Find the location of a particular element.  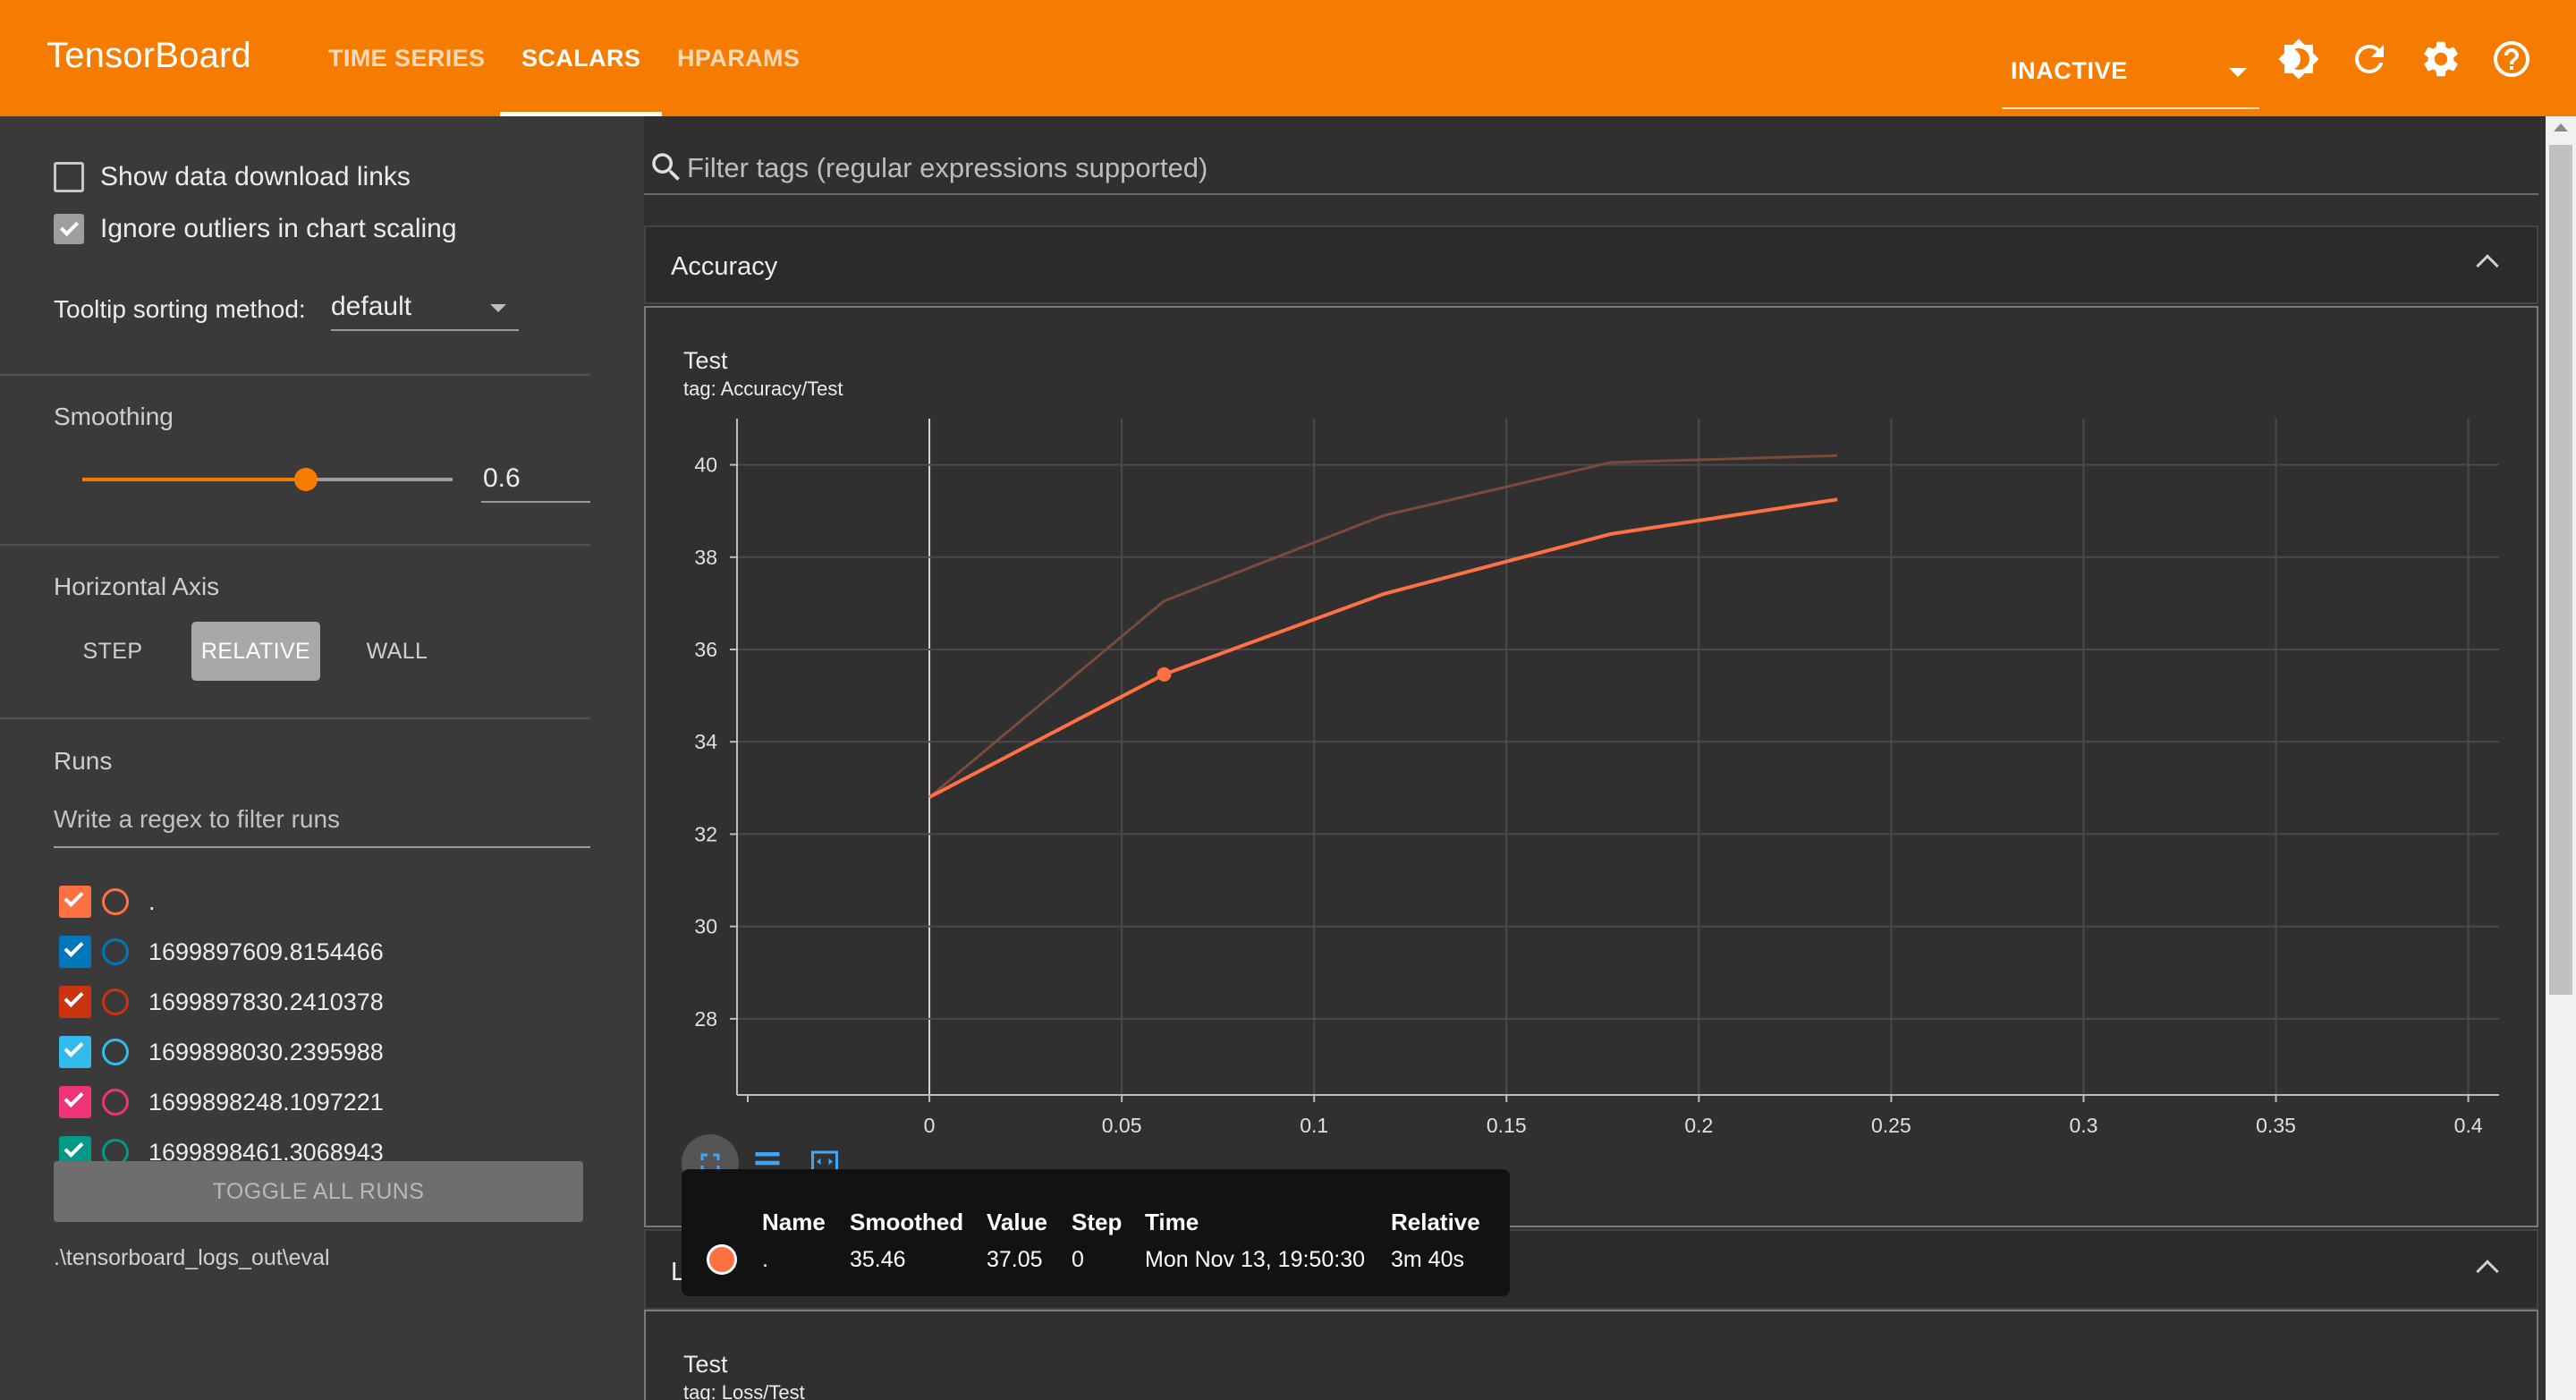

show-download-links-label: Show data download links is located at coordinates (255, 176).